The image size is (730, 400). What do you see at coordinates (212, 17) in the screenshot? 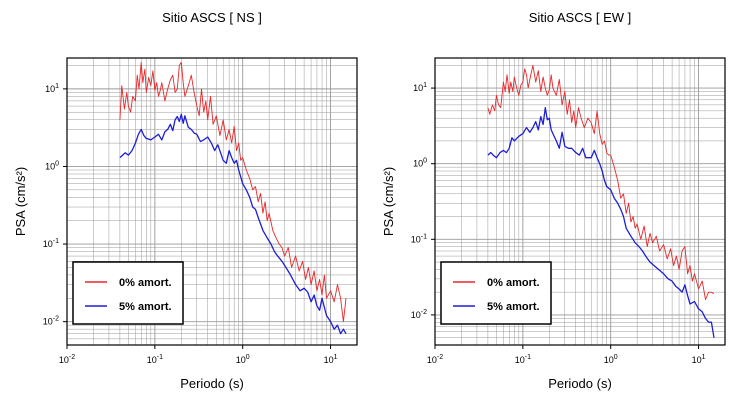
I see `chart-title: Sitio ASCS [ NS ]` at bounding box center [212, 17].